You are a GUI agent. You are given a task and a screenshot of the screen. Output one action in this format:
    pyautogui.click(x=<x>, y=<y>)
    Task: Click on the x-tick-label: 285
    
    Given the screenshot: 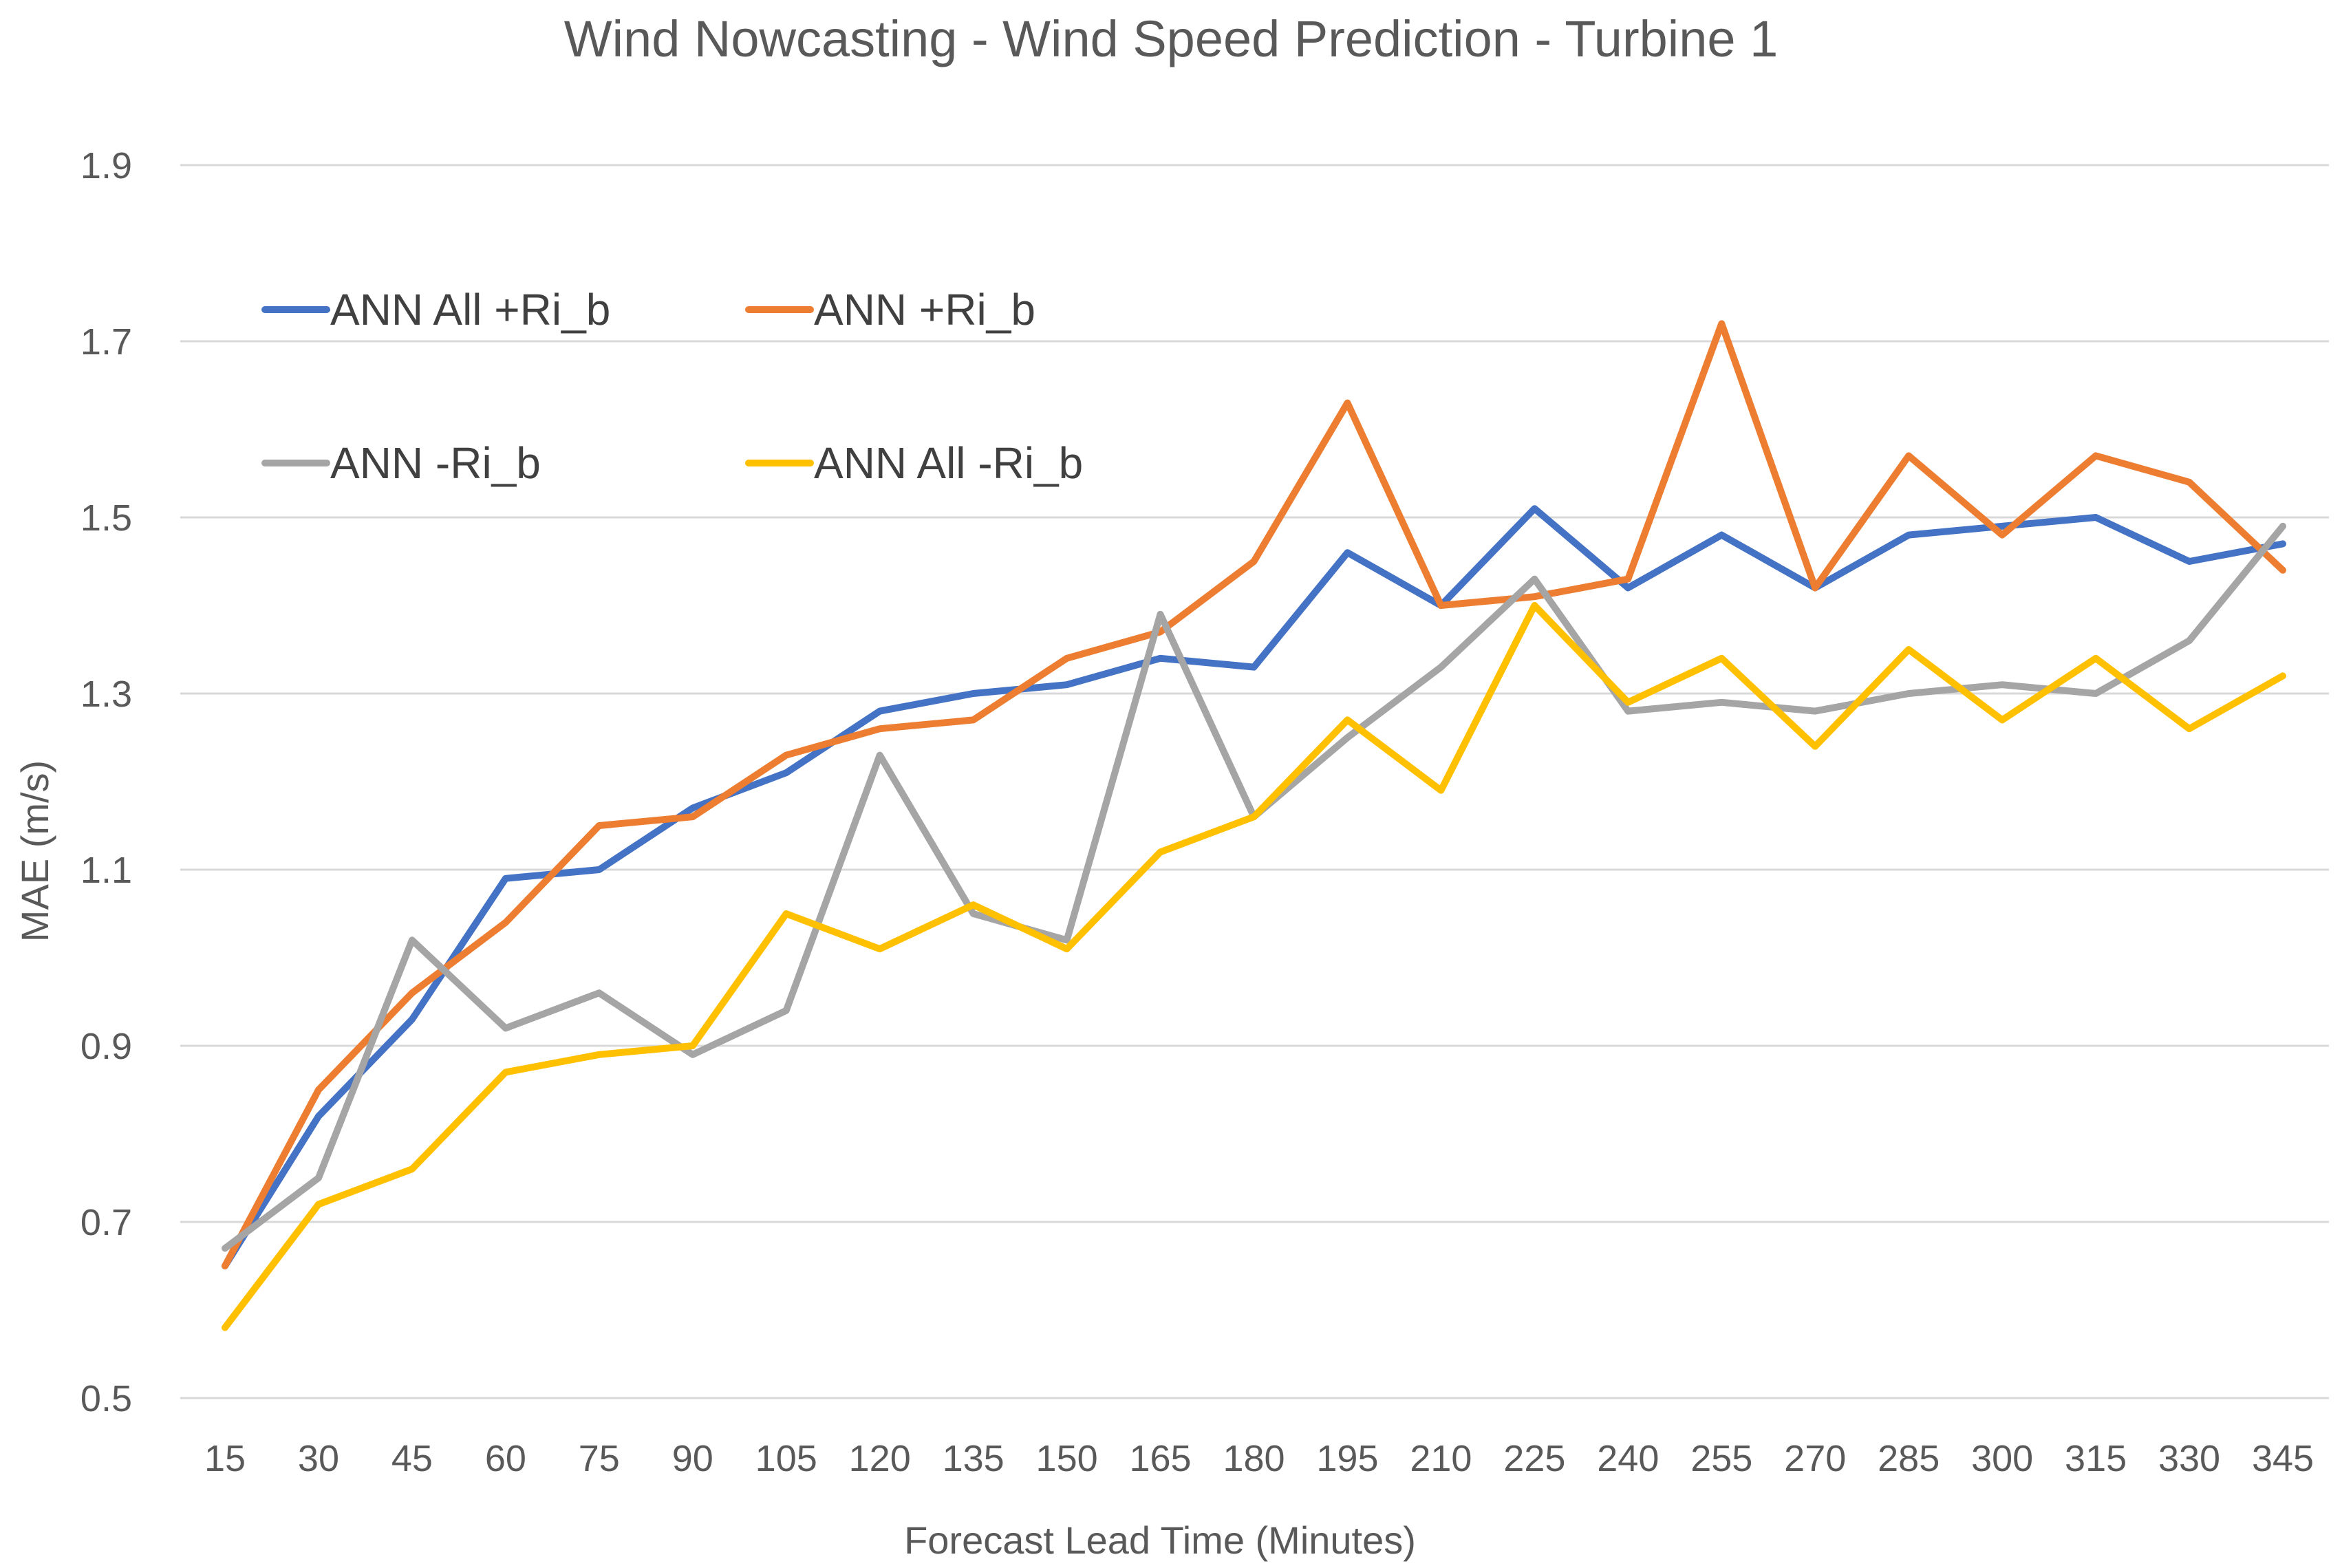 What is the action you would take?
    pyautogui.click(x=1909, y=1459)
    